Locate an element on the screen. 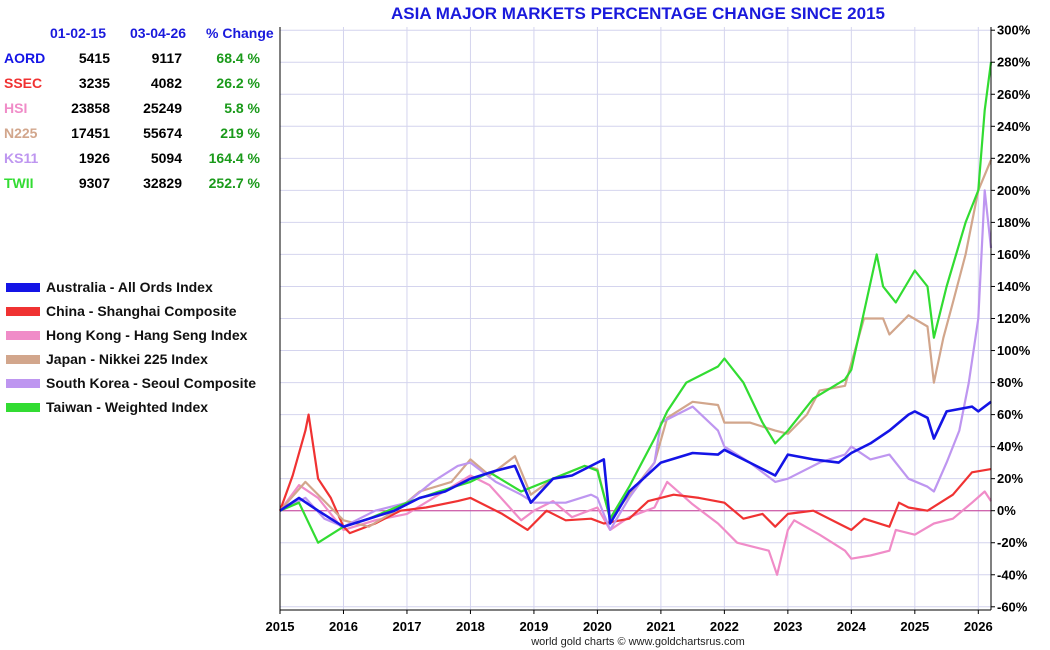 The width and height of the screenshot is (1050, 650). table-end-ks11: 5094 is located at coordinates (166, 158).